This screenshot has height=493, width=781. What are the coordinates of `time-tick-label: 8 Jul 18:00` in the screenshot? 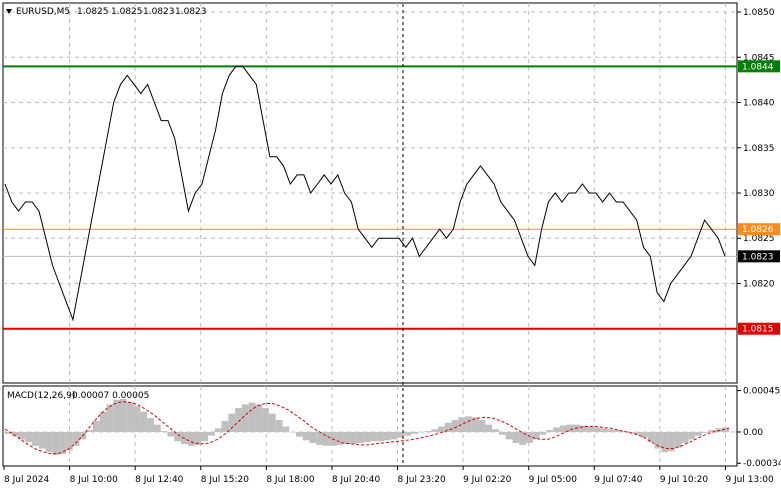 It's located at (290, 480).